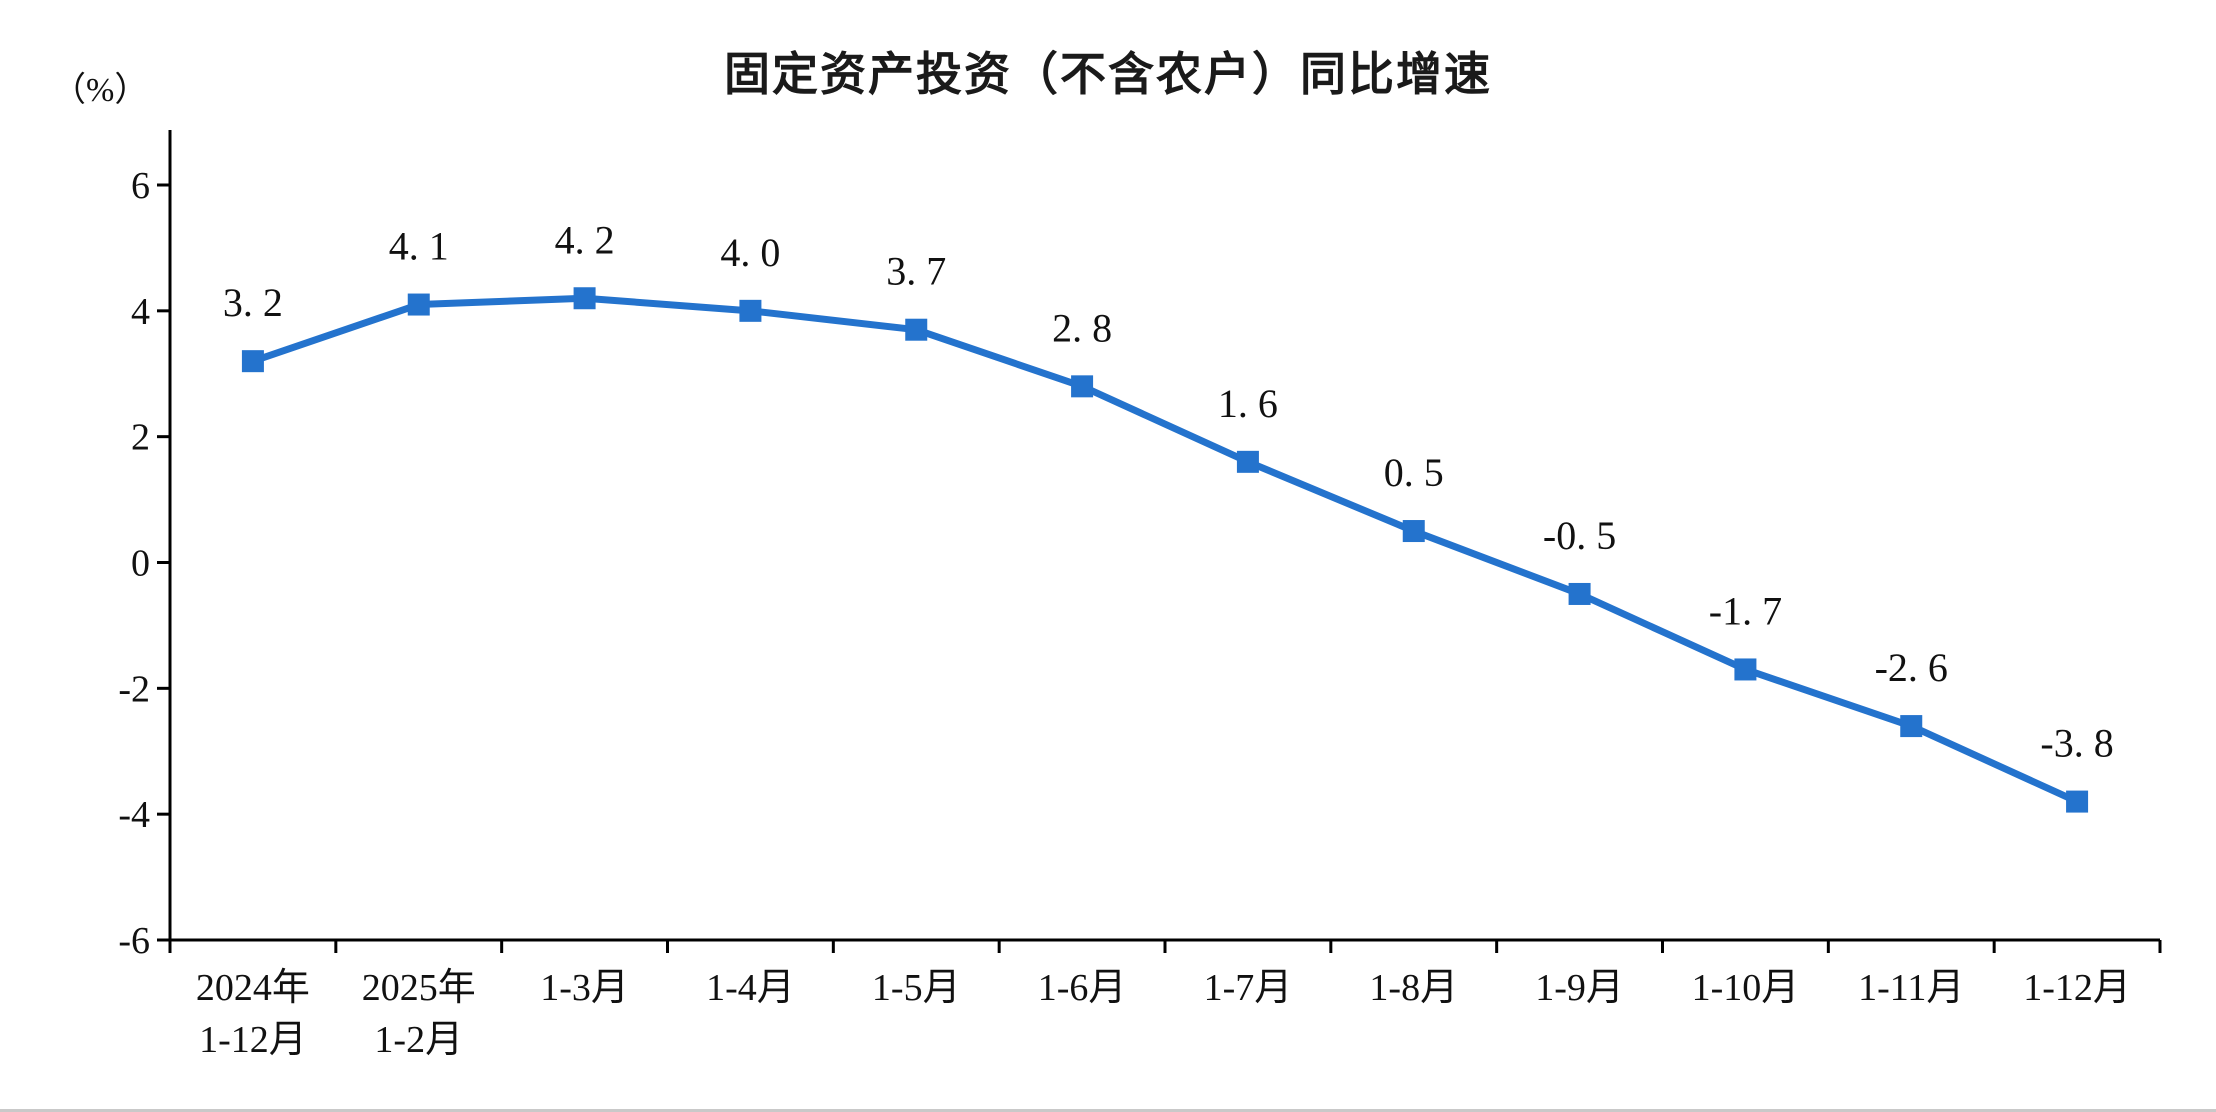 The image size is (2216, 1112). Describe the element at coordinates (585, 239) in the screenshot. I see `data-label: 4. 2` at that location.